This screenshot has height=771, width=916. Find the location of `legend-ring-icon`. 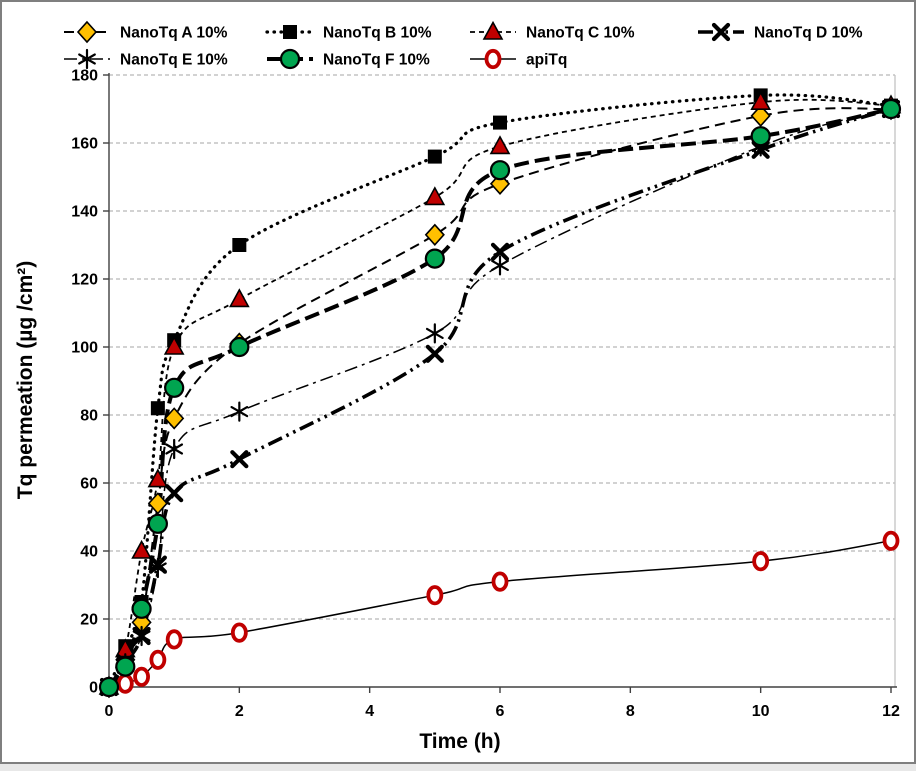

legend-ring-icon is located at coordinates (493, 59).